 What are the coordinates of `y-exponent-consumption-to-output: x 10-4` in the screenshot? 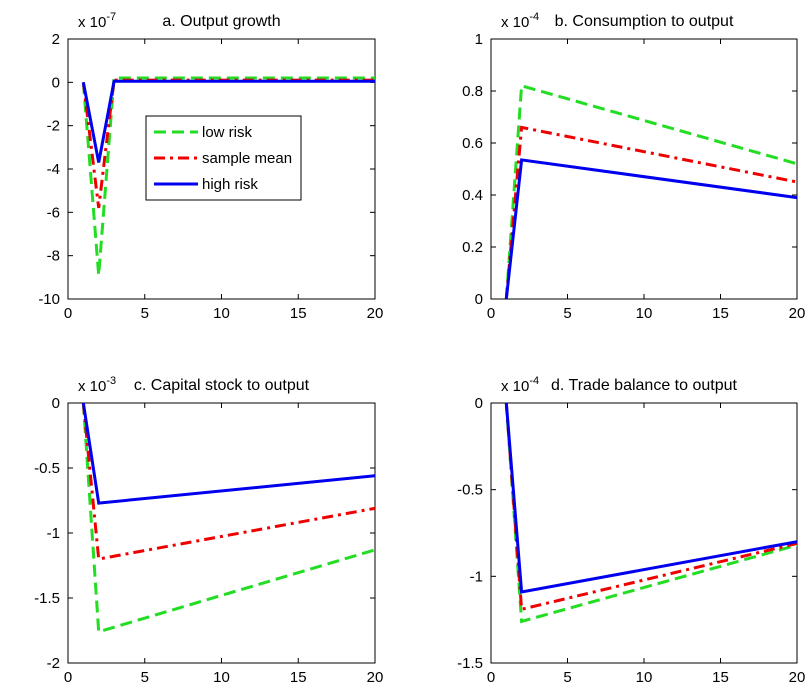 It's located at (520, 21).